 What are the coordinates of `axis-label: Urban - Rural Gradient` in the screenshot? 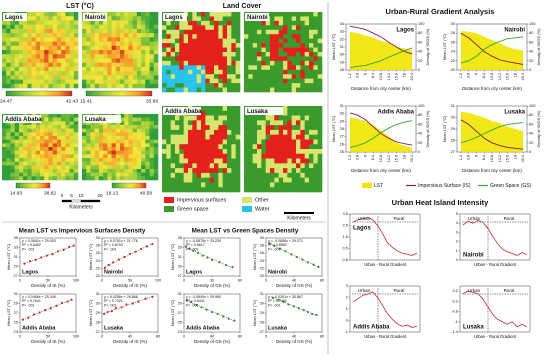 It's located at (495, 336).